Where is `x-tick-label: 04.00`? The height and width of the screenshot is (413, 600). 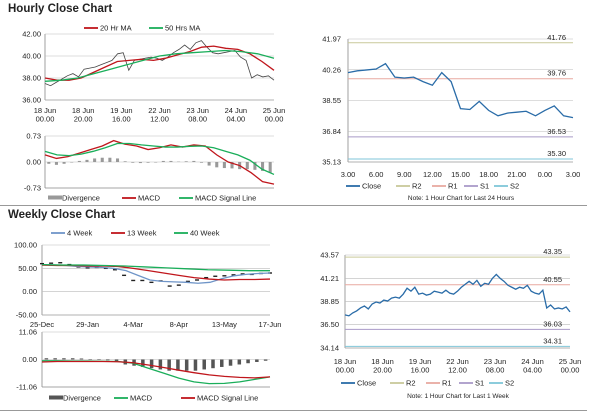 x-tick-label: 04.00 is located at coordinates (532, 370).